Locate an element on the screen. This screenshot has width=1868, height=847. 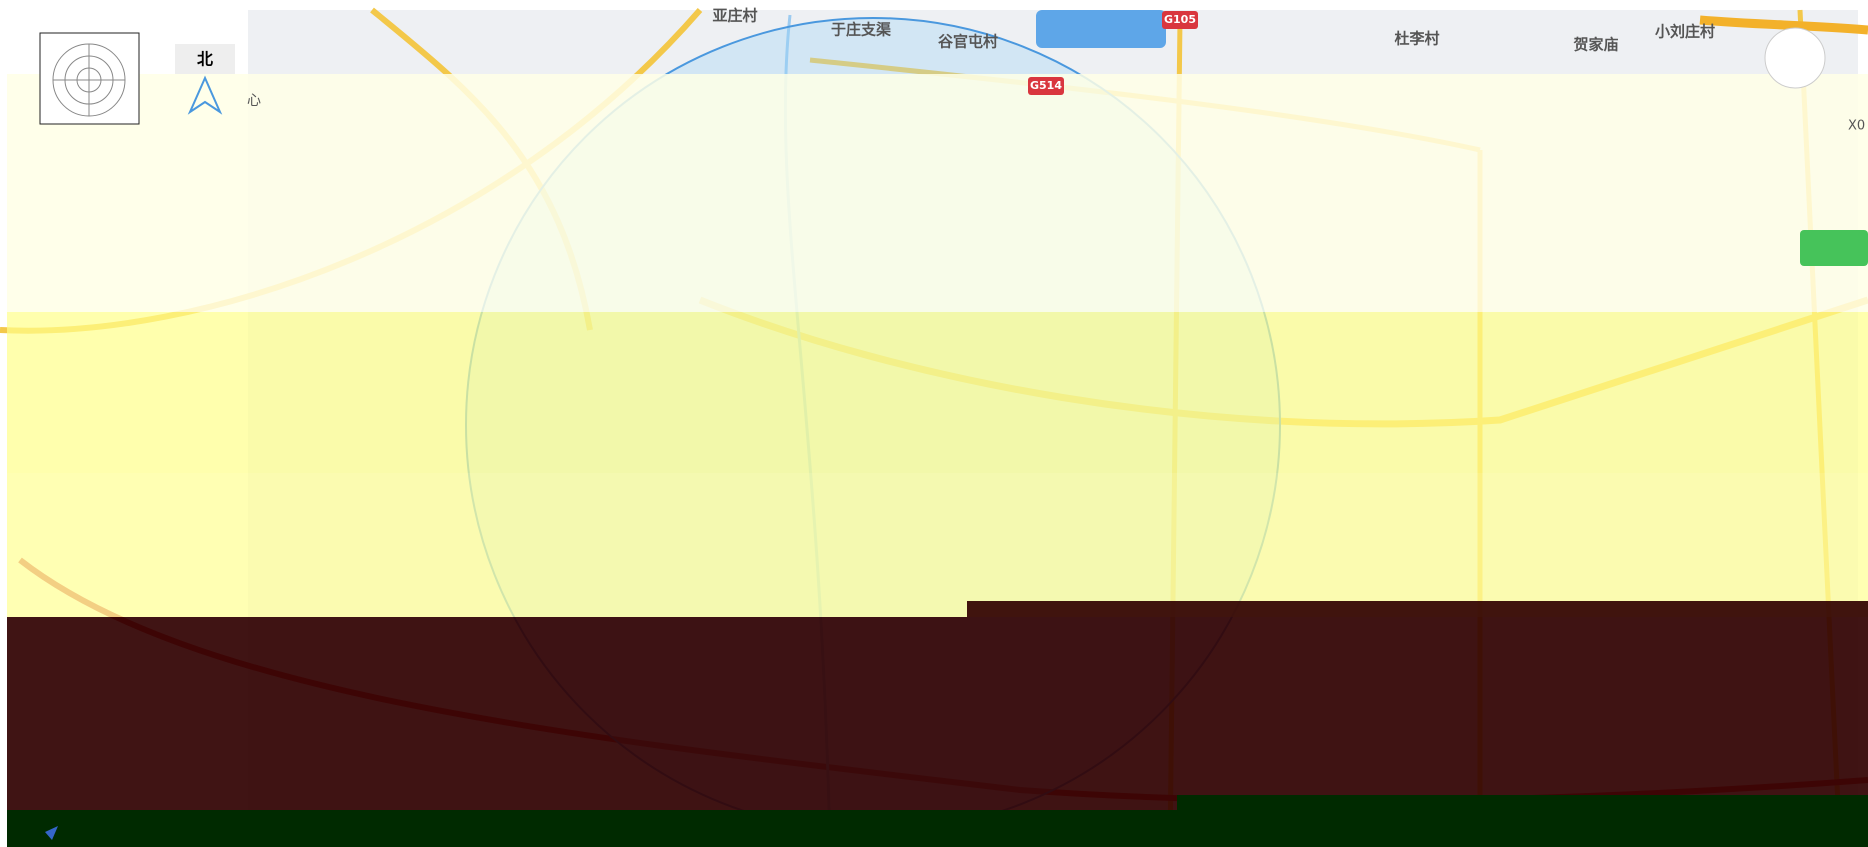
road-shield-label: G514 is located at coordinates (1046, 85).